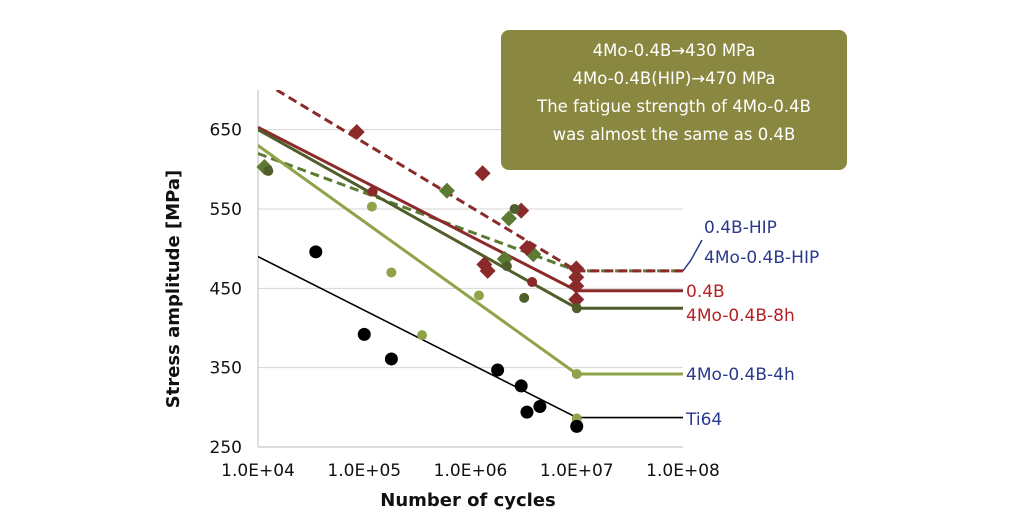  What do you see at coordinates (703, 420) in the screenshot?
I see `series-label-ti64: Ti64` at bounding box center [703, 420].